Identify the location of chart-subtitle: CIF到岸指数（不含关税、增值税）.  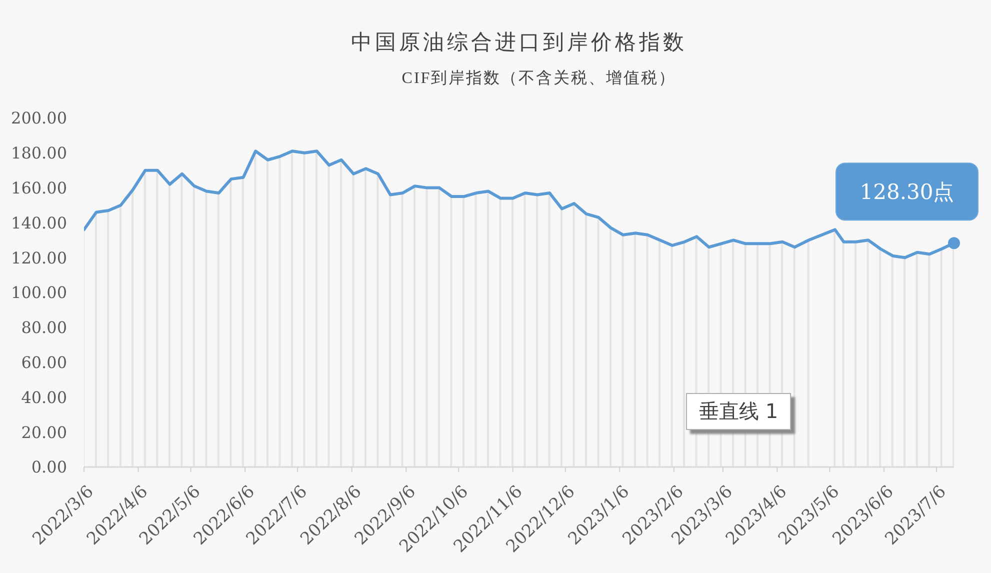
(539, 78).